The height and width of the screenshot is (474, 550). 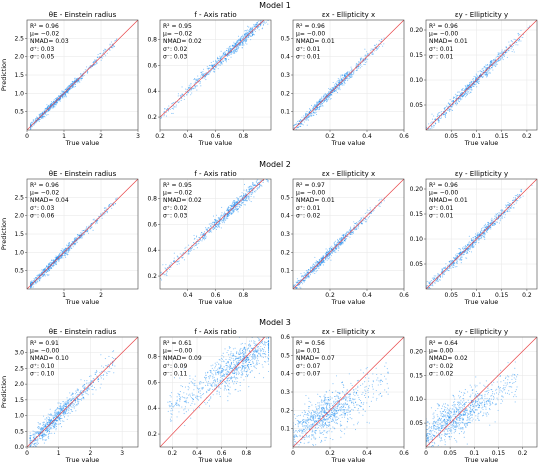 I want to click on stat-line: NMAD= 0.01, so click(x=448, y=41).